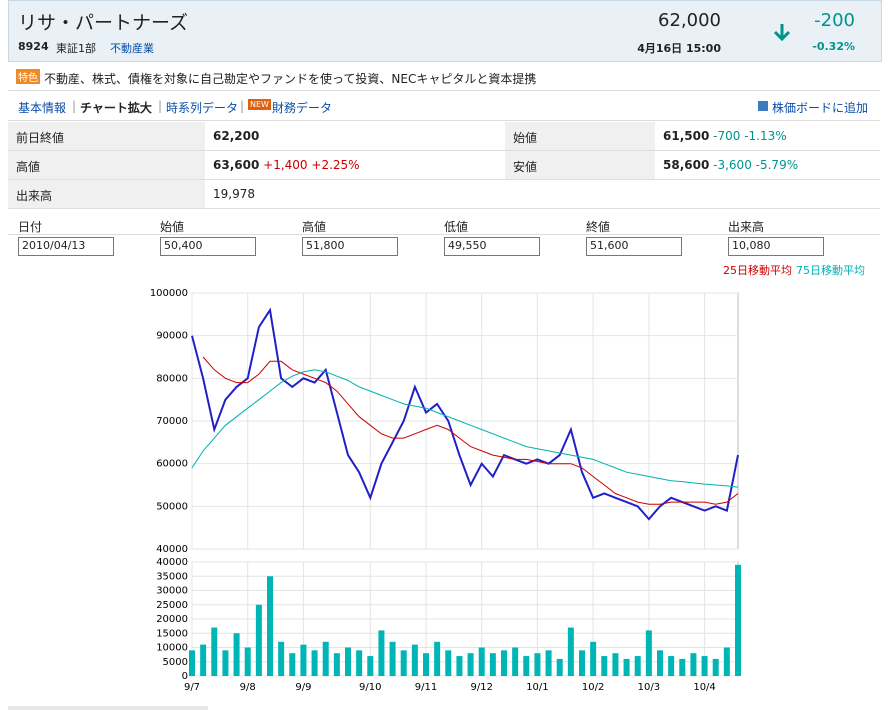  I want to click on down-arrow, so click(782, 33).